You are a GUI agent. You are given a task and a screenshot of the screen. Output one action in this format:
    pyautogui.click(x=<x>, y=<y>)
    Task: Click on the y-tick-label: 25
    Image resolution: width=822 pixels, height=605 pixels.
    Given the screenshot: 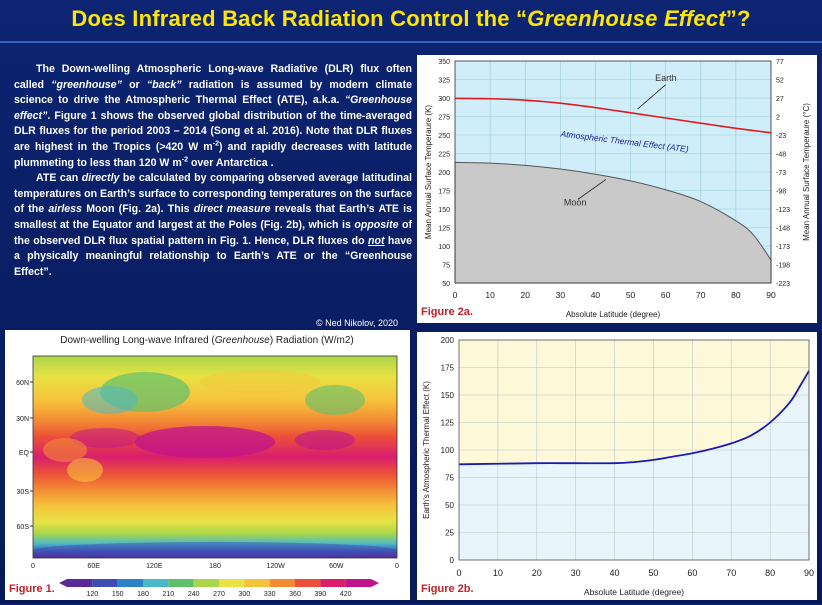 What is the action you would take?
    pyautogui.click(x=449, y=533)
    